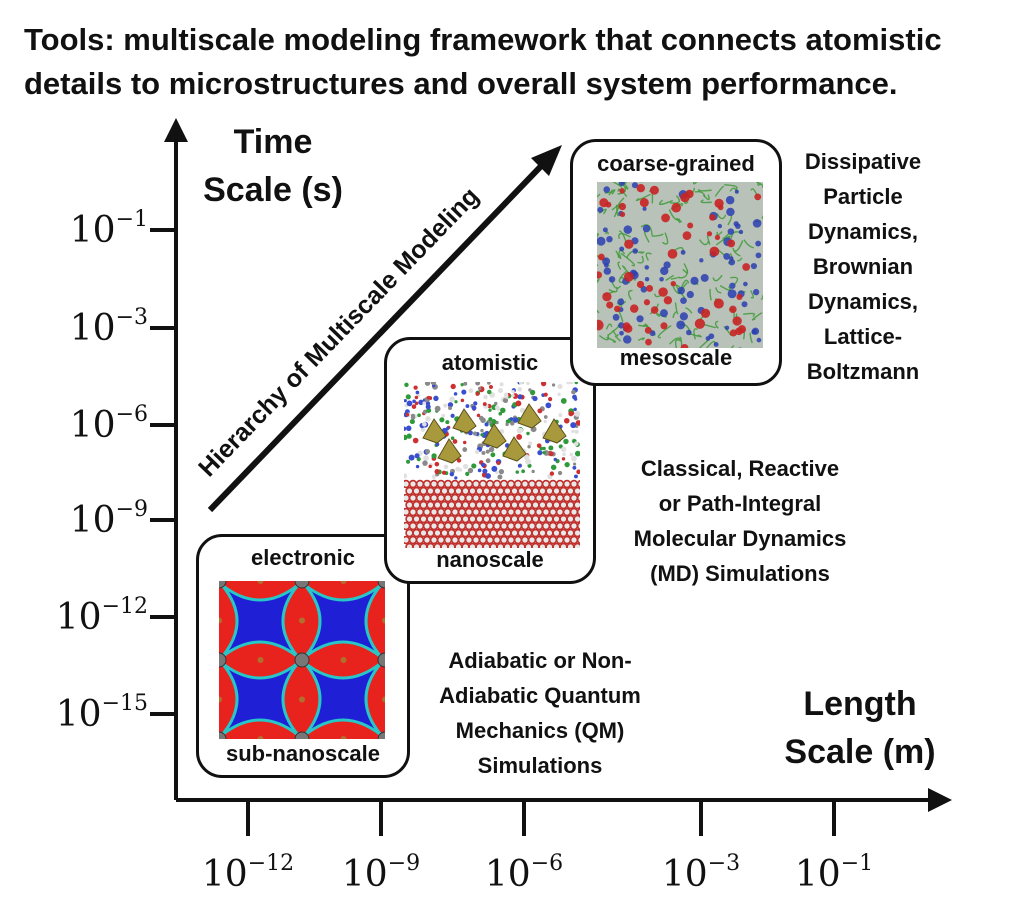 This screenshot has width=1023, height=908. I want to click on x-tick-label: 10⁻⁶, so click(524, 873).